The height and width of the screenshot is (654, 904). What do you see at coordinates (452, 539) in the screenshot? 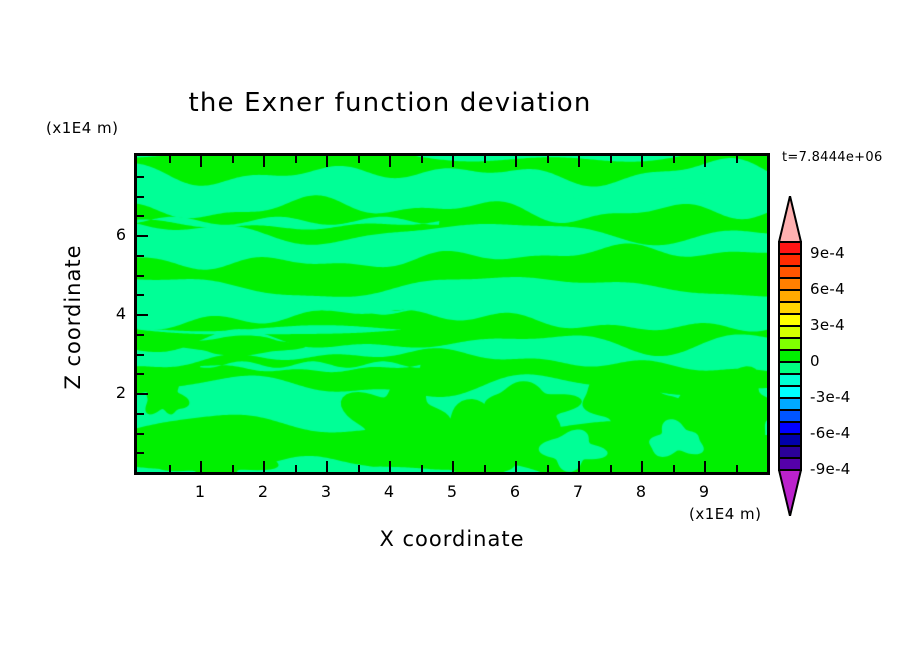
I see `x-axis-title: X coordinate` at bounding box center [452, 539].